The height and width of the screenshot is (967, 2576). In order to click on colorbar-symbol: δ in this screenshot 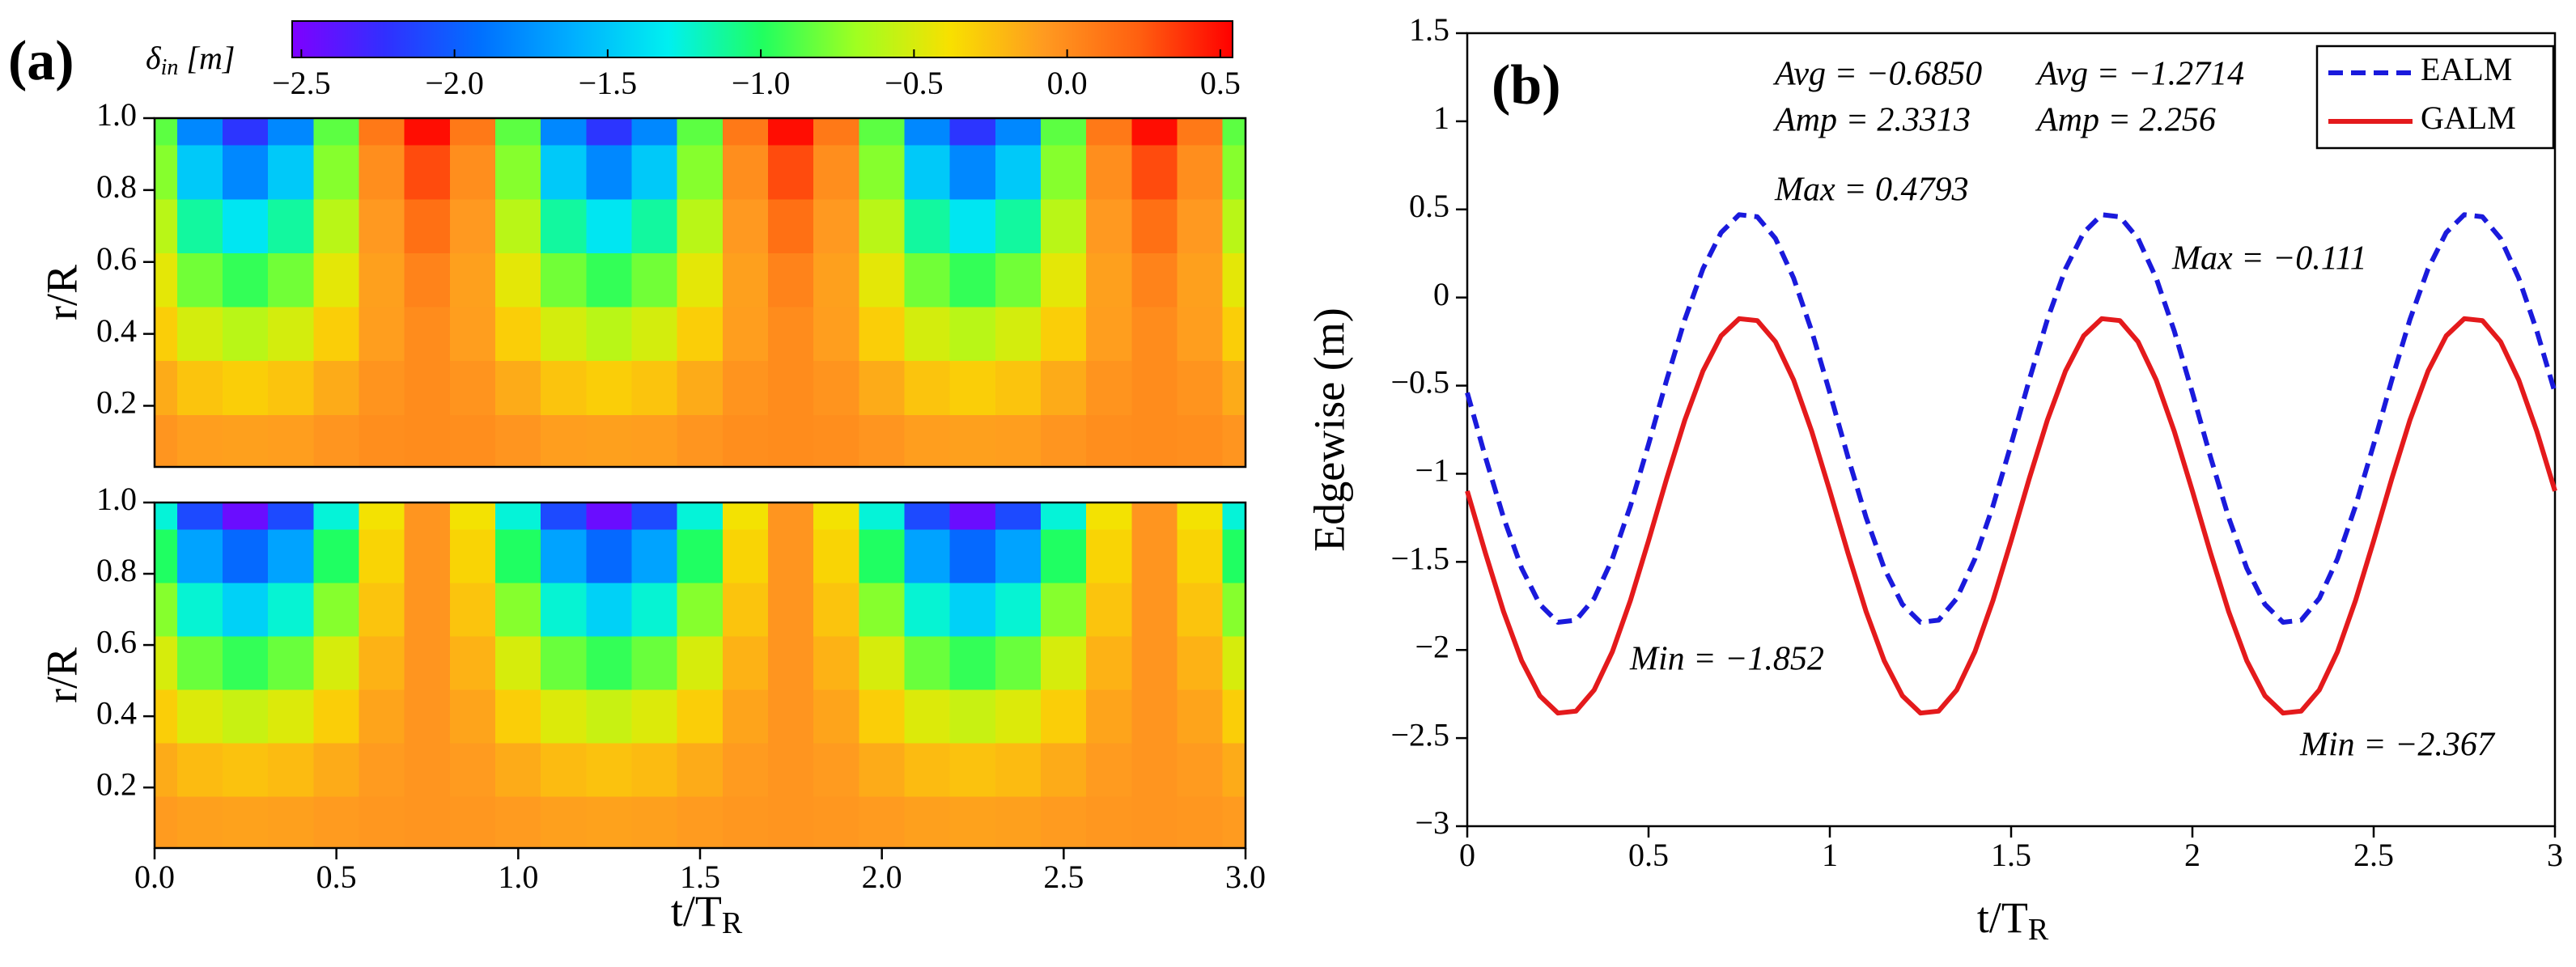, I will do `click(154, 58)`.